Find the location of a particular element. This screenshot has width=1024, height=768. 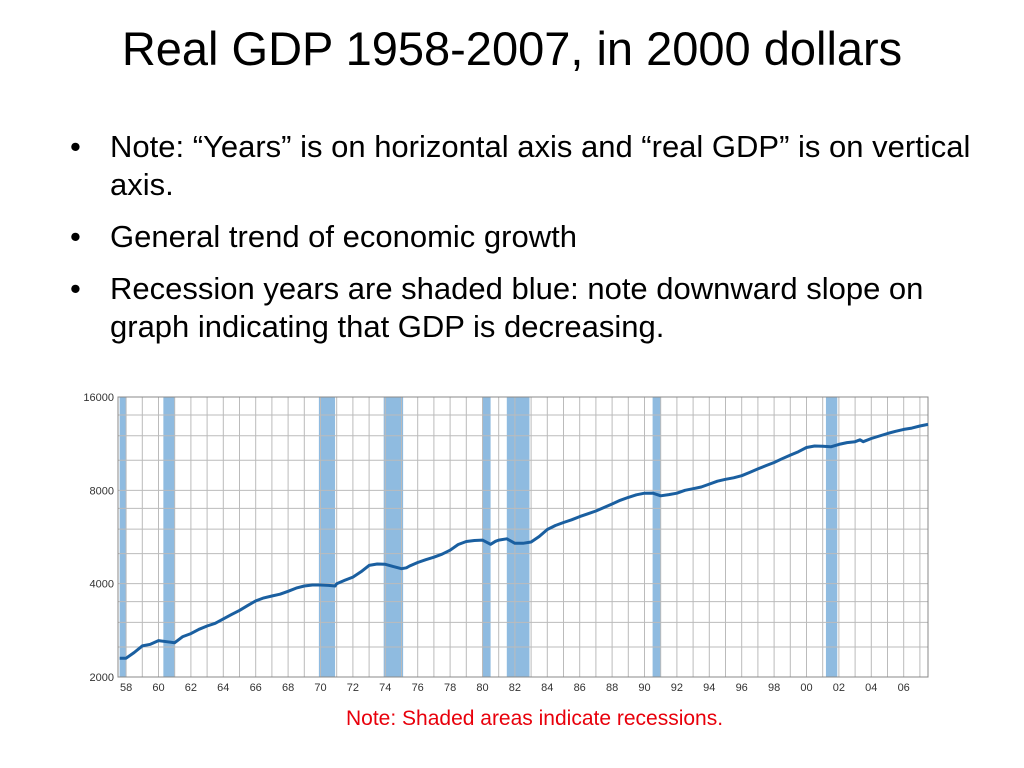

x-tick-label: 80 is located at coordinates (482, 688).